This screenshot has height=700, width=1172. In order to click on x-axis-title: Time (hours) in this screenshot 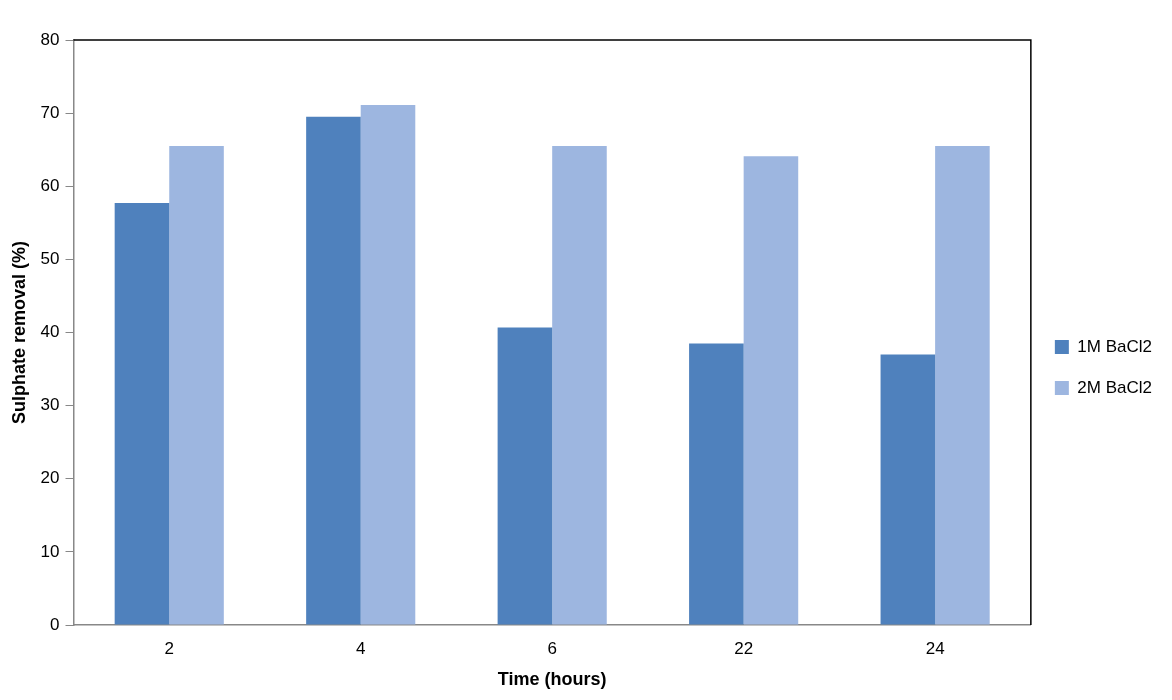, I will do `click(552, 679)`.